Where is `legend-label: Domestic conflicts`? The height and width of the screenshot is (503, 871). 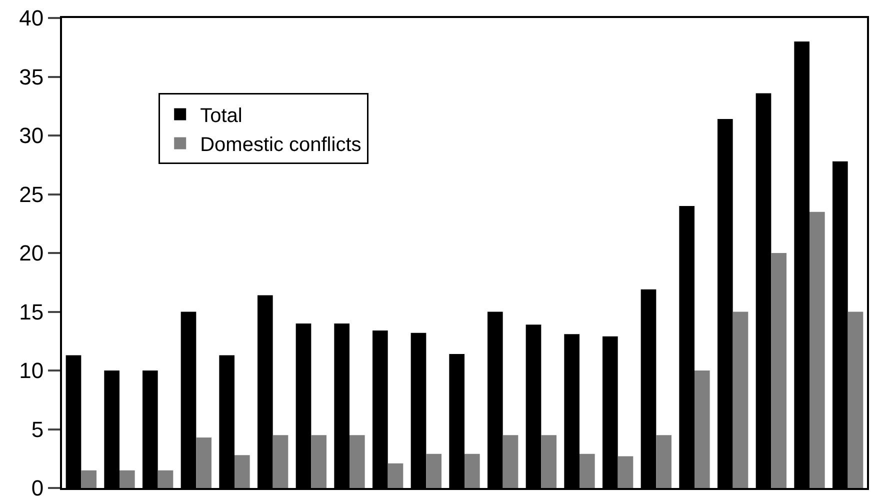 legend-label: Domestic conflicts is located at coordinates (281, 145).